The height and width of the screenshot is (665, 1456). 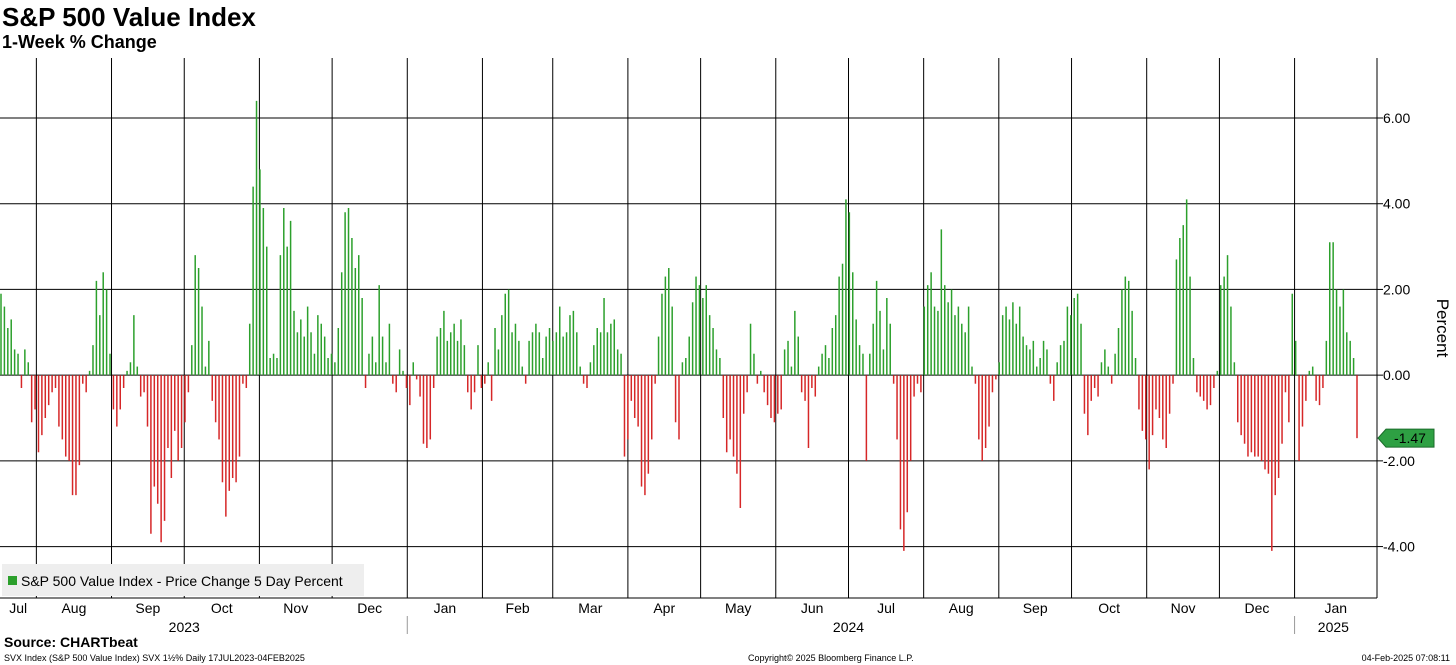 What do you see at coordinates (1396, 204) in the screenshot?
I see `y-tick-label: 4.00` at bounding box center [1396, 204].